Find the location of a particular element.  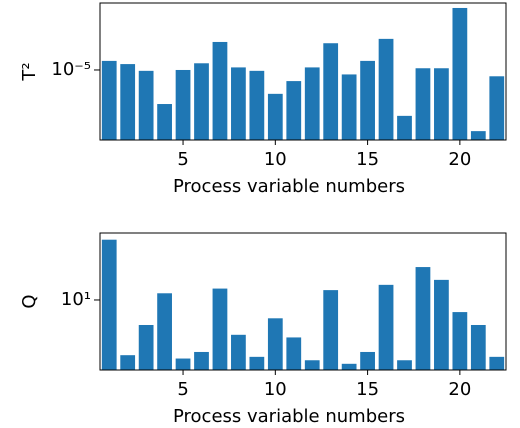

y-axis-label: T² is located at coordinates (29, 71).